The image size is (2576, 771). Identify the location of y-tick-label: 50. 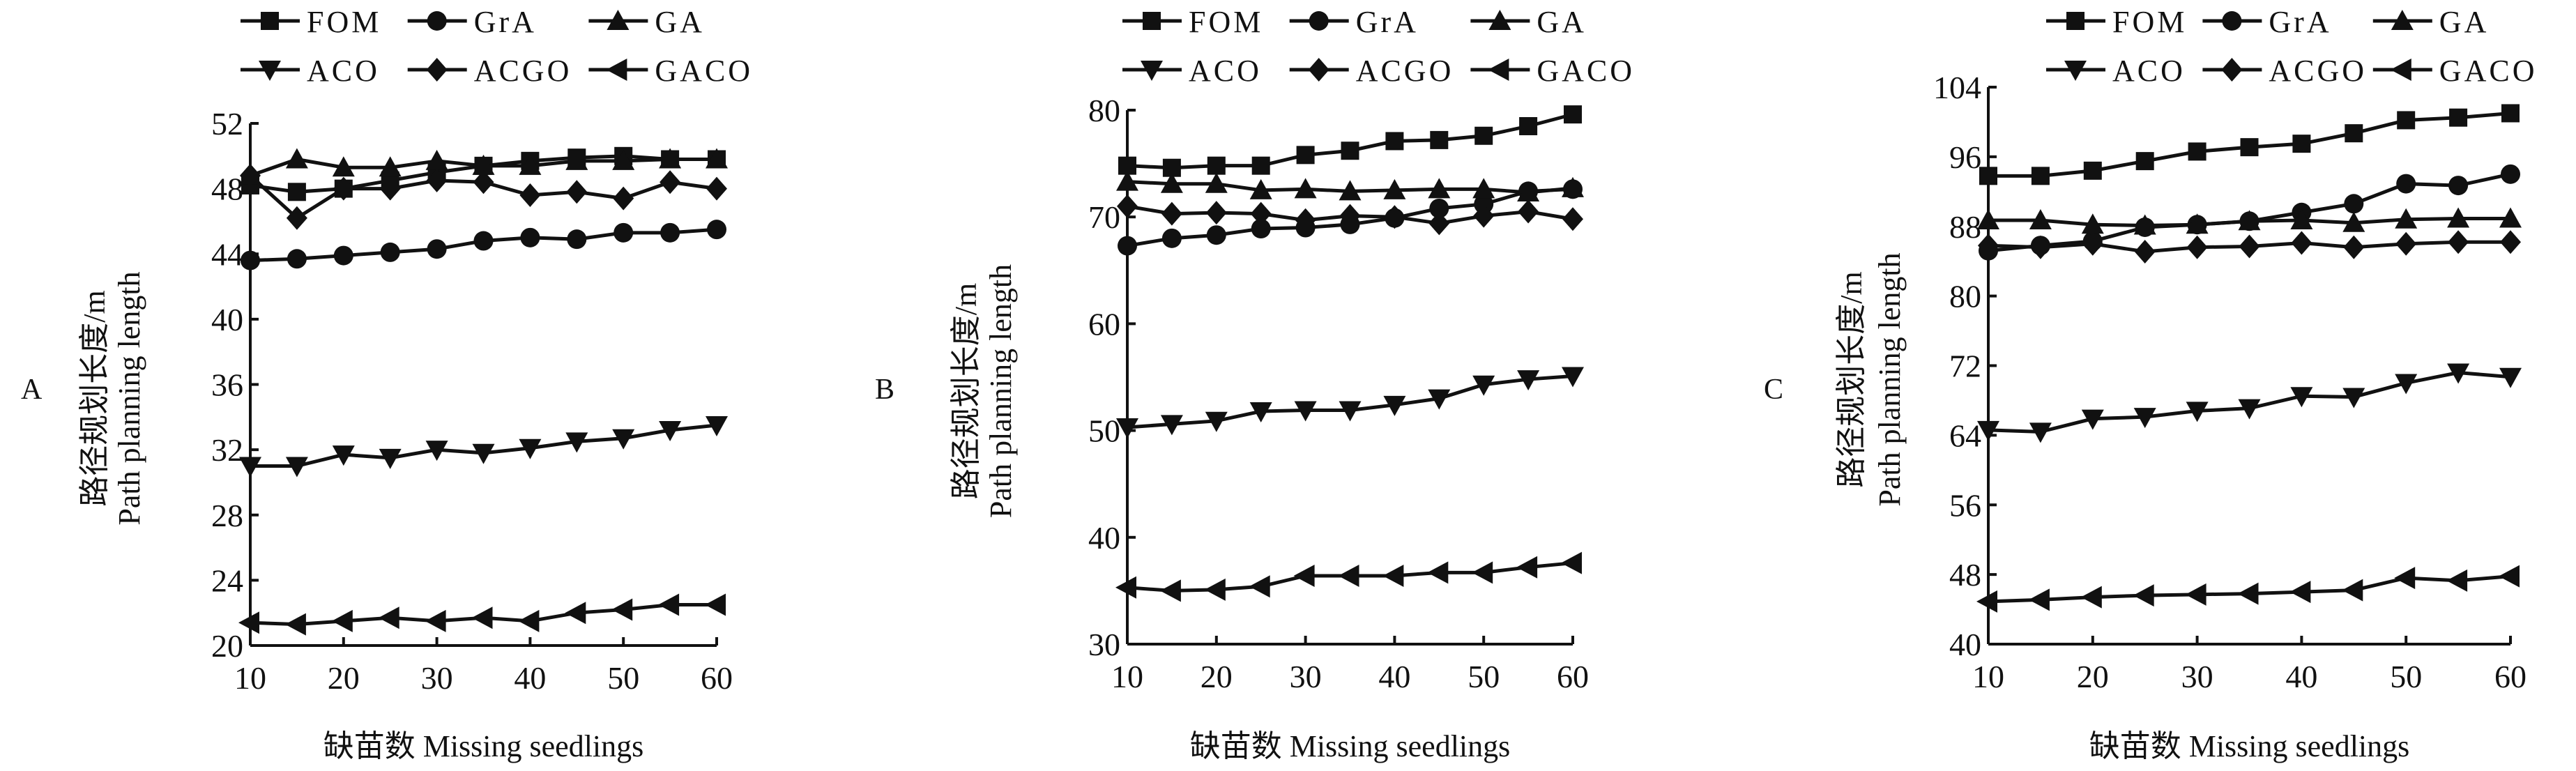
(1104, 431).